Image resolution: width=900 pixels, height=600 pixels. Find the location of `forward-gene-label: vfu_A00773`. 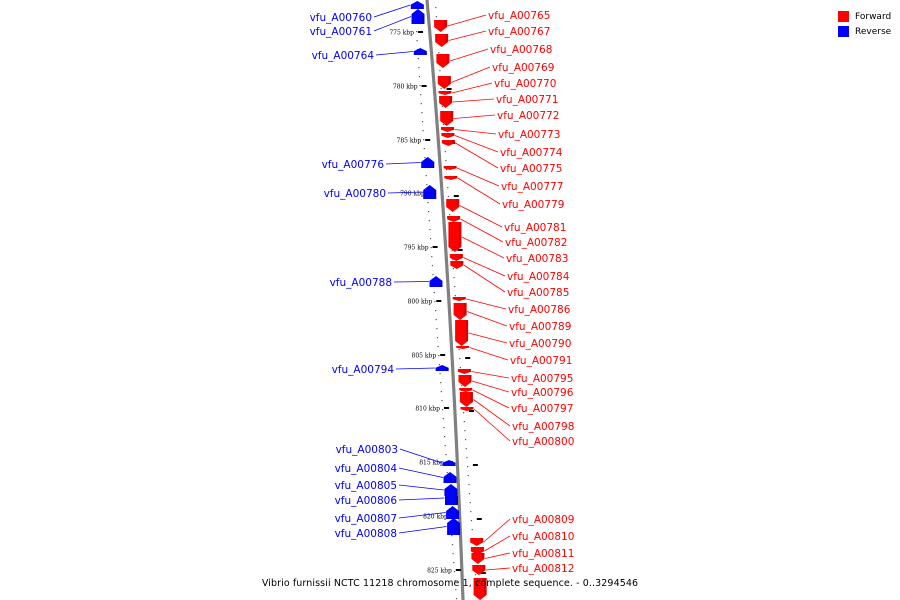

forward-gene-label: vfu_A00773 is located at coordinates (529, 135).